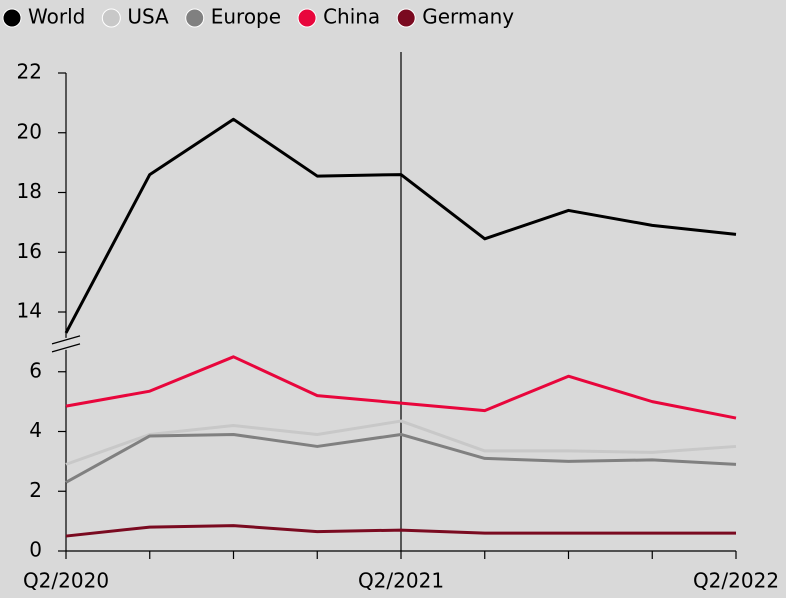 The width and height of the screenshot is (786, 598). I want to click on legend-label: Europe, so click(246, 17).